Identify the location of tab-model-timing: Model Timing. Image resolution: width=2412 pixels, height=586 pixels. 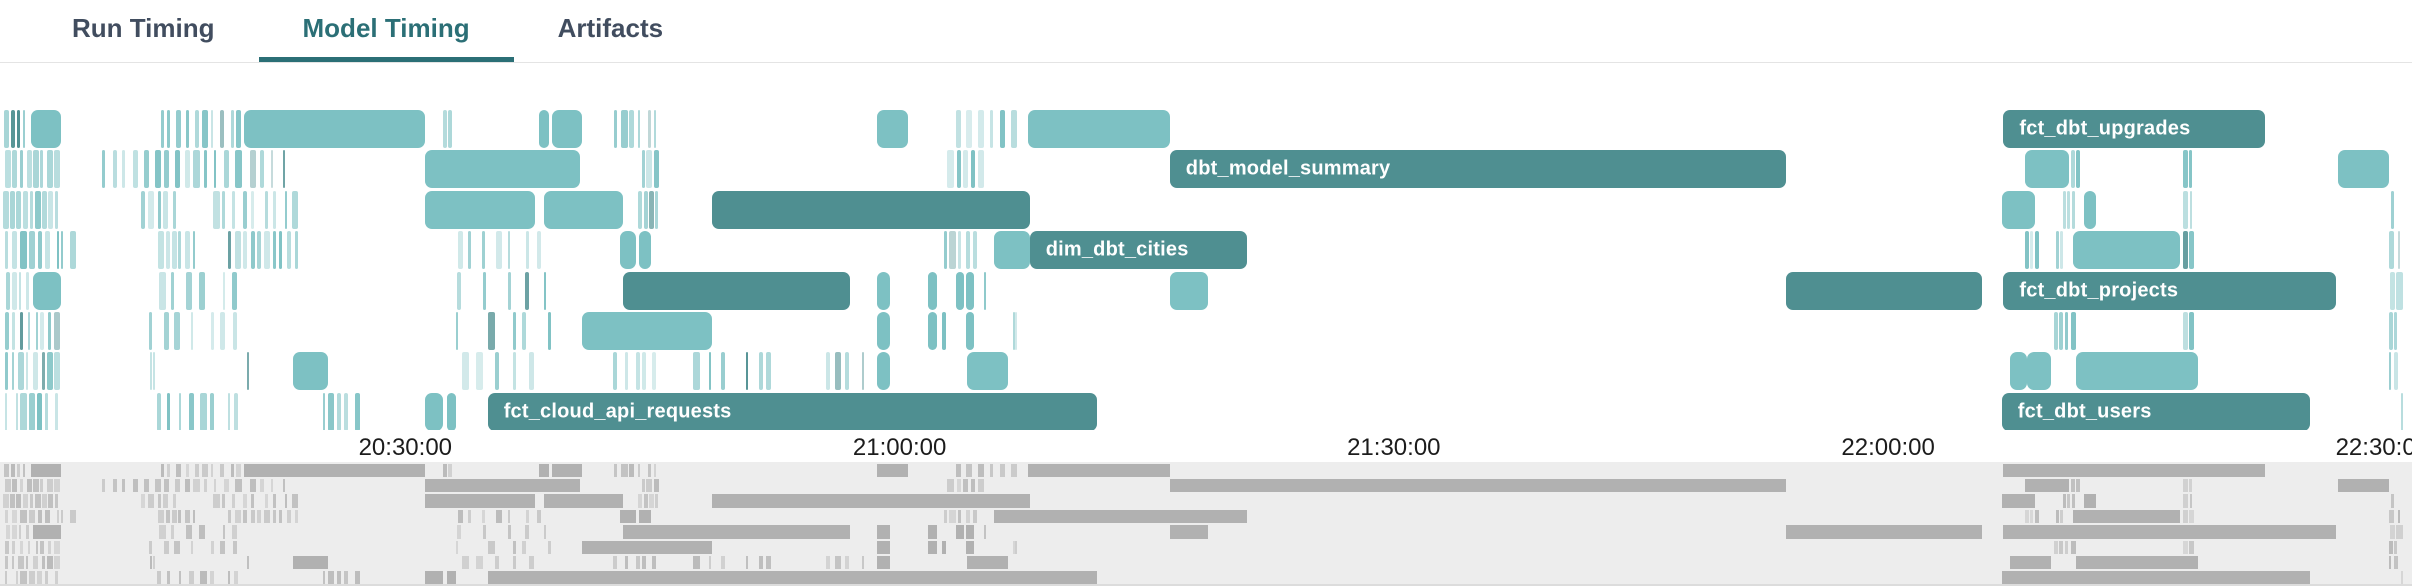
(386, 31).